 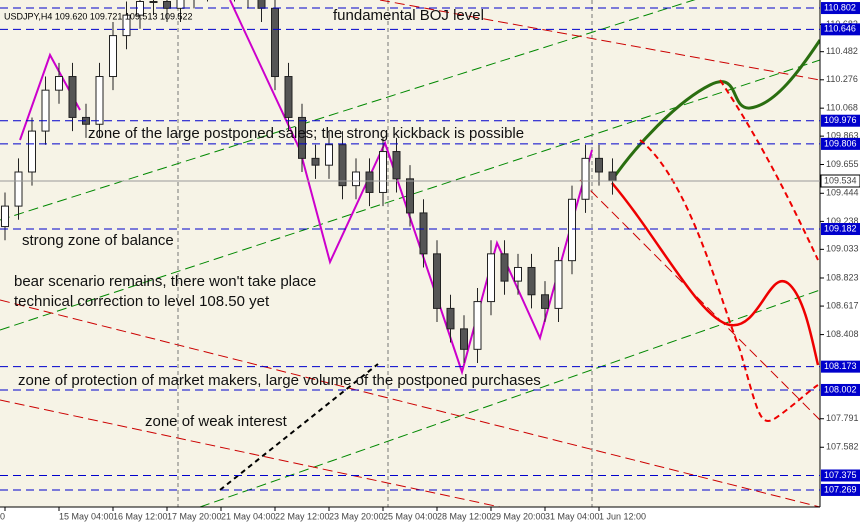 What do you see at coordinates (842, 79) in the screenshot?
I see `y-tick-label: 110.276` at bounding box center [842, 79].